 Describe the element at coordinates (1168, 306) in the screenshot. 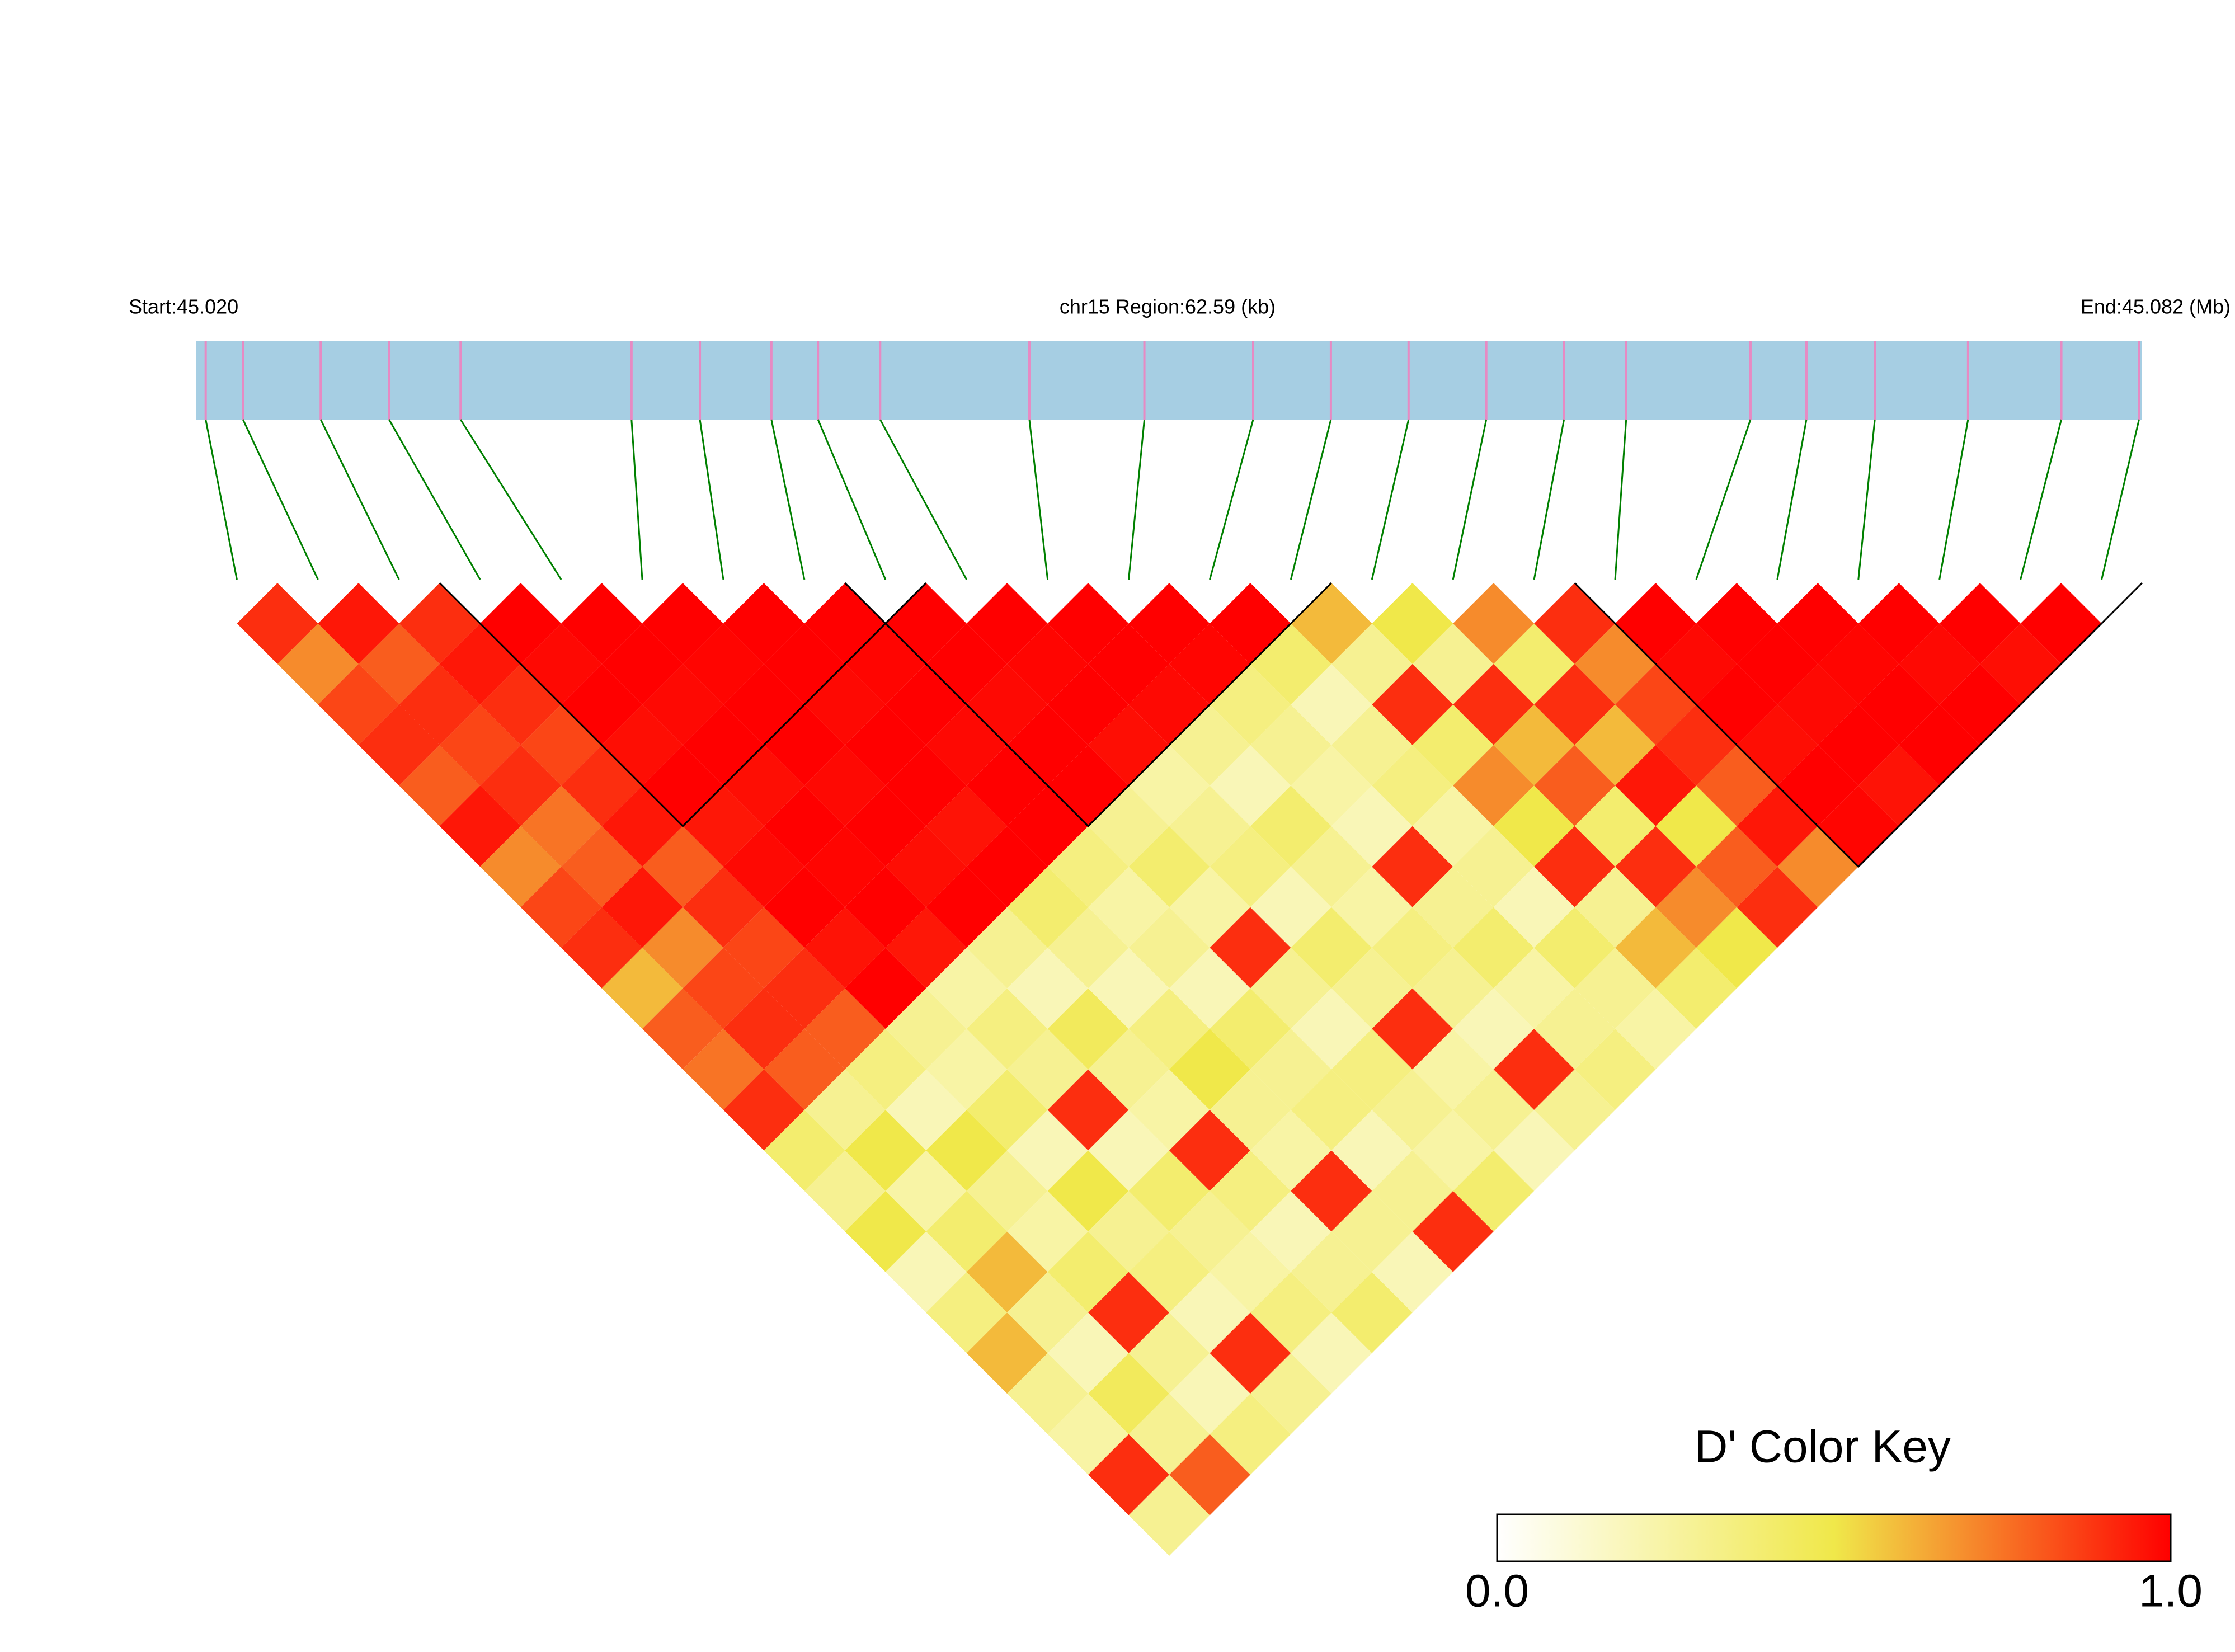

I see `region-label: chr15 Region:62.59 (kb)` at that location.